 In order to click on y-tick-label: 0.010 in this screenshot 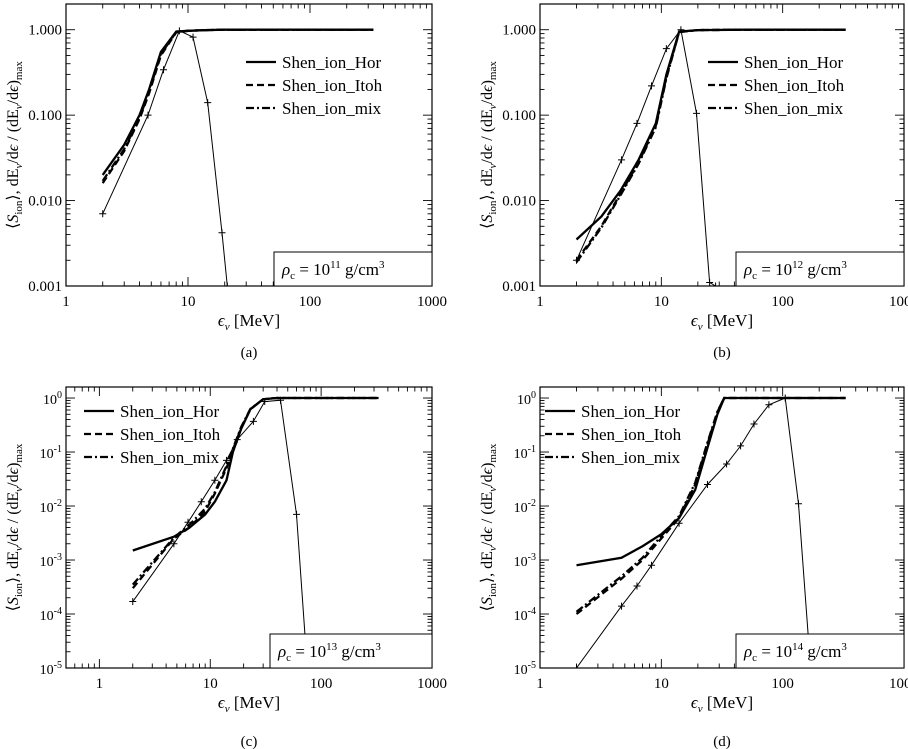, I will do `click(519, 202)`.